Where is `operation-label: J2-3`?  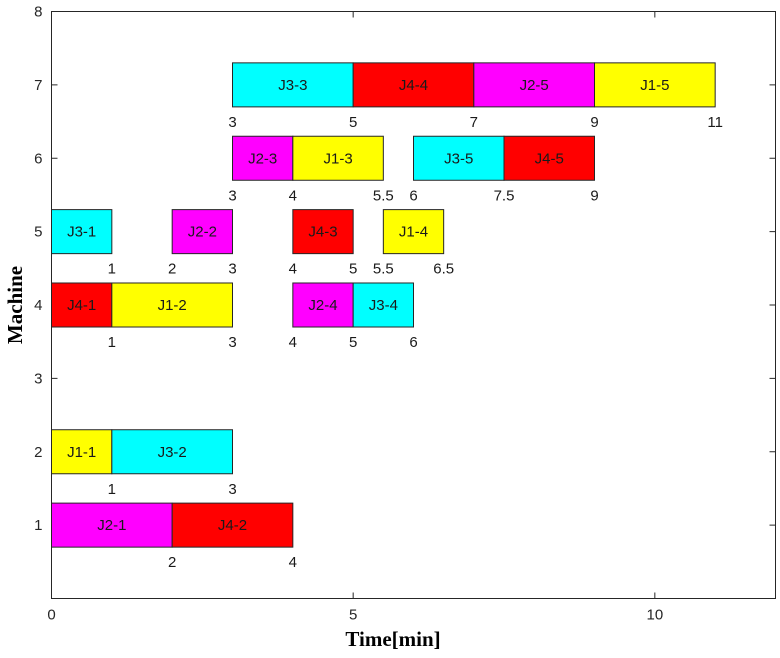 operation-label: J2-3 is located at coordinates (262, 158).